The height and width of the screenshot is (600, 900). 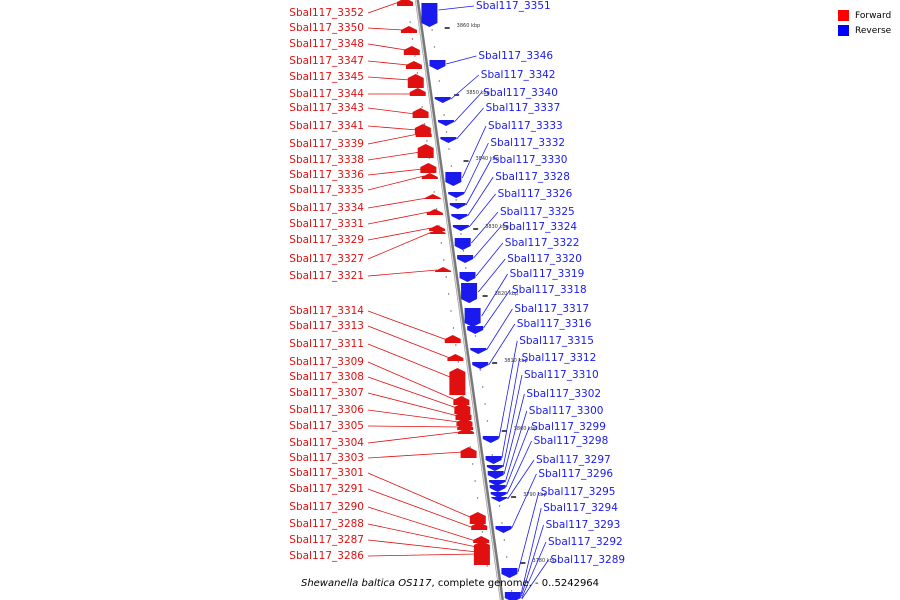 What do you see at coordinates (520, 93) in the screenshot?
I see `reverse-gene-label: Sbal117_3340` at bounding box center [520, 93].